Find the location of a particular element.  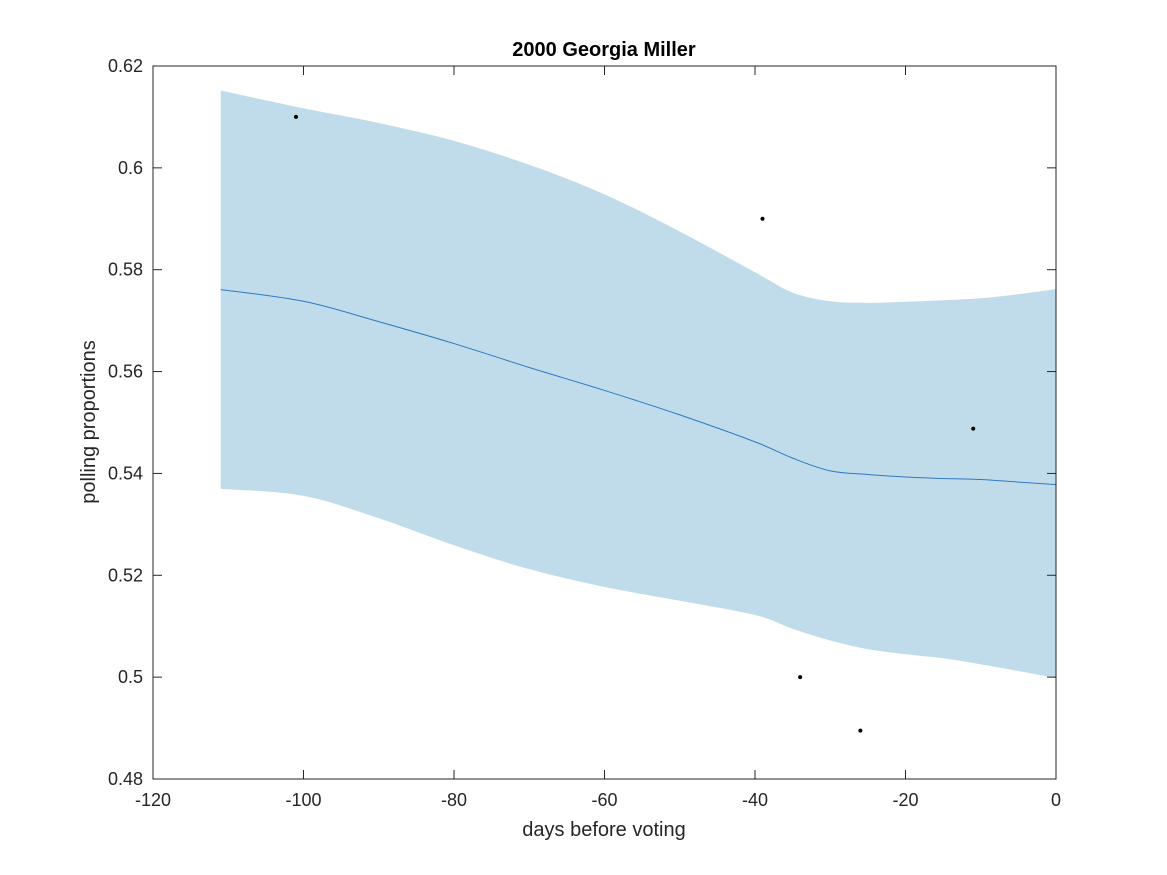

y-tick-label: 0.54 is located at coordinates (125, 473).